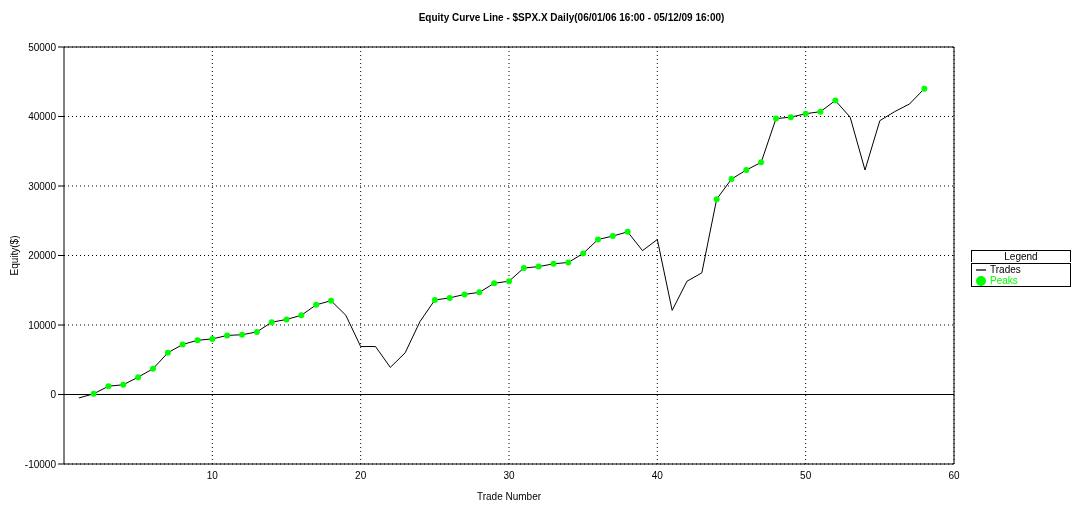 The width and height of the screenshot is (1083, 522). Describe the element at coordinates (42, 47) in the screenshot. I see `y-tick-label: 50000` at that location.